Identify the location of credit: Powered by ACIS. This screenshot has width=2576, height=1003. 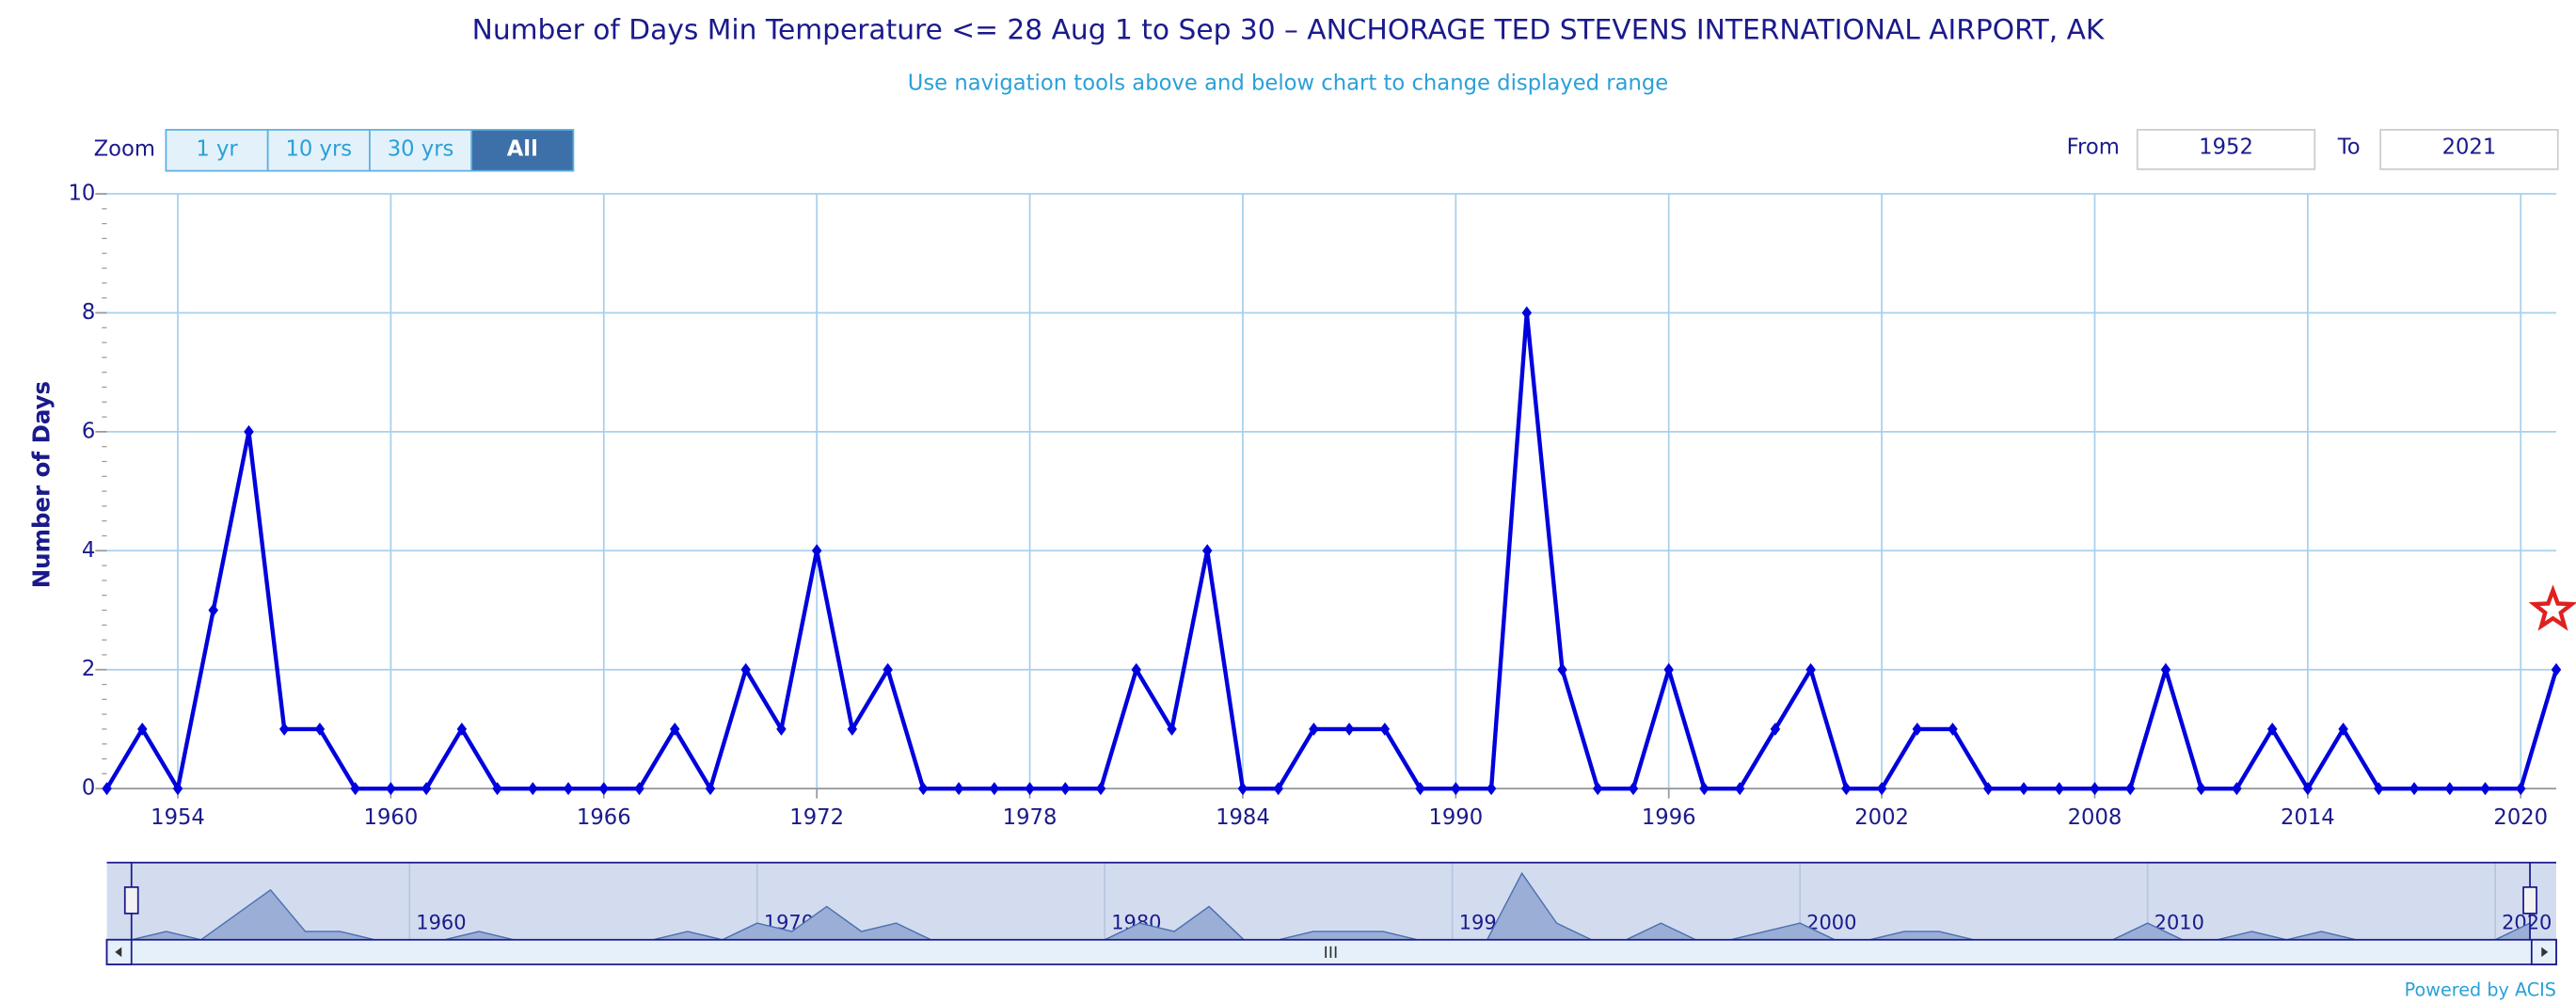
(2480, 989).